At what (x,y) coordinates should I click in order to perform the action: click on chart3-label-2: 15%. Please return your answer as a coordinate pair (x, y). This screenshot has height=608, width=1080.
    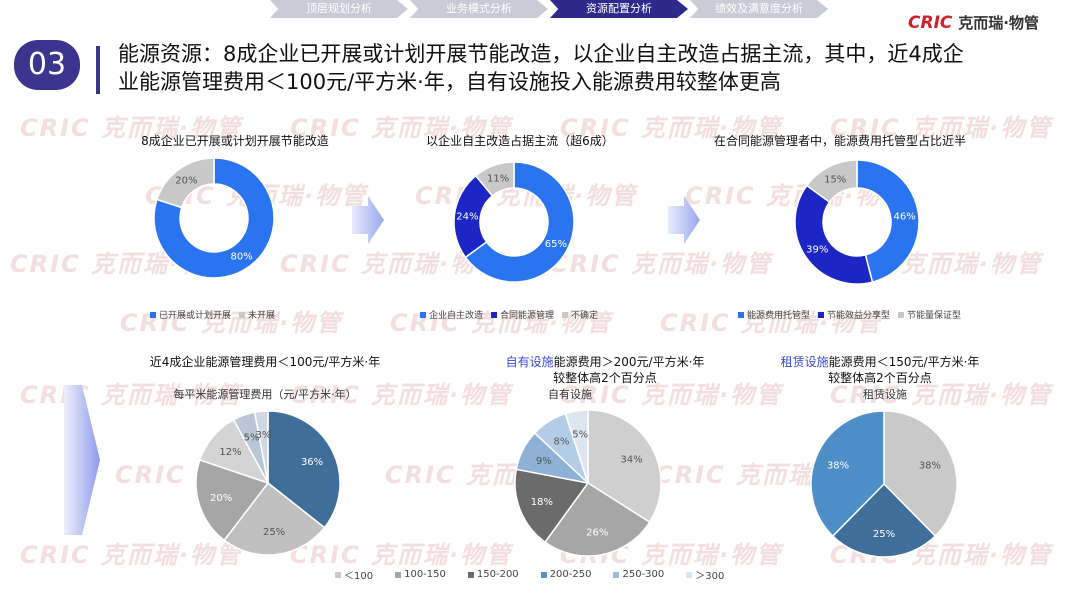
    Looking at the image, I should click on (835, 180).